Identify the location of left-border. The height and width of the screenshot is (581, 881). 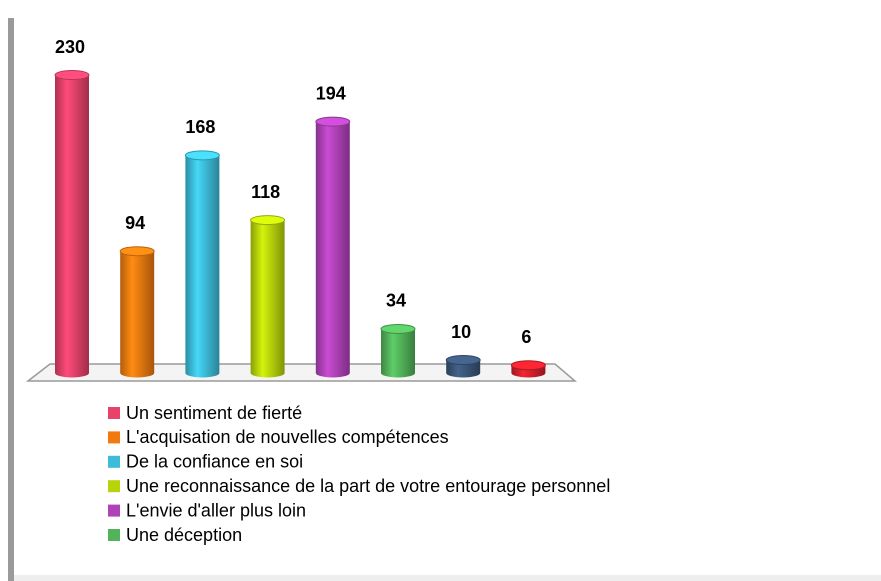
(11, 299).